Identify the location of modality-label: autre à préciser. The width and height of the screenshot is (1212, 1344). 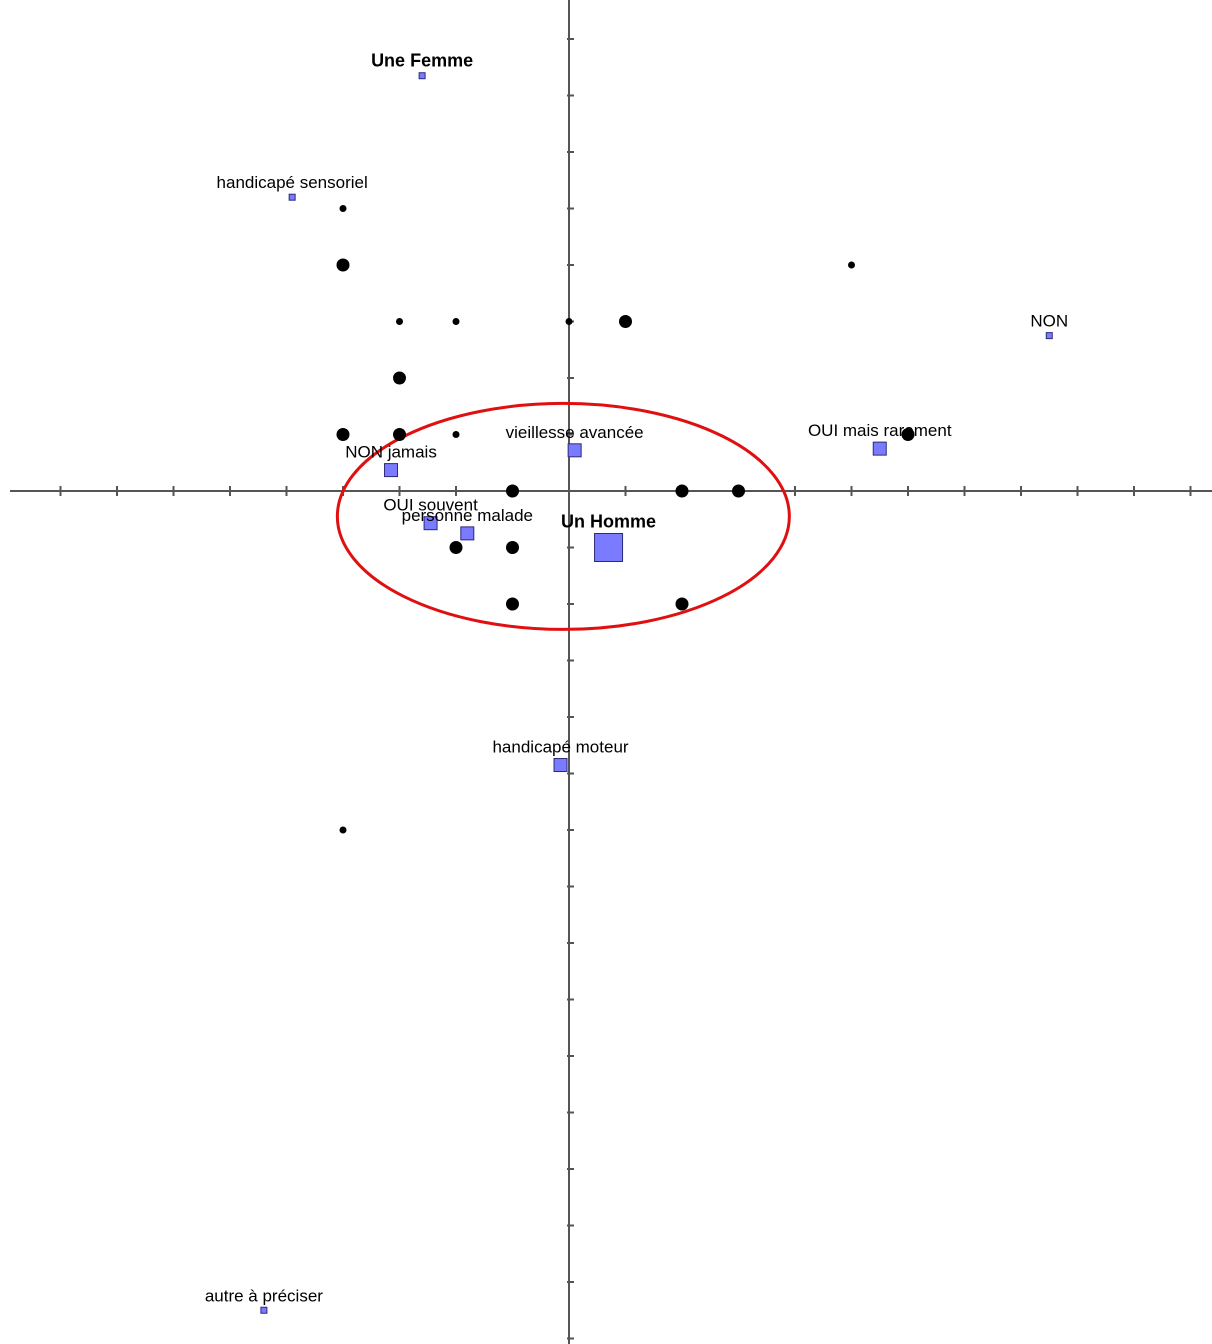
(264, 1295).